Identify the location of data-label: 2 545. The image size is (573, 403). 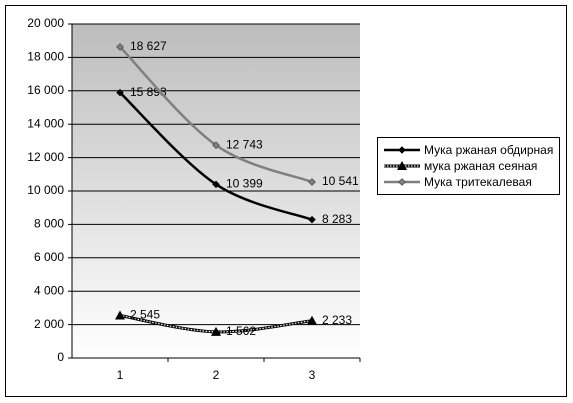
(145, 315).